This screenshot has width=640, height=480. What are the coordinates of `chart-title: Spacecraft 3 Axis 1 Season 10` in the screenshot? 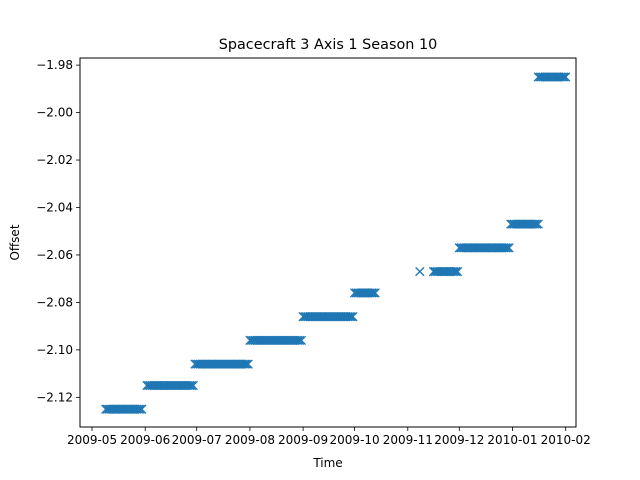 It's located at (328, 45).